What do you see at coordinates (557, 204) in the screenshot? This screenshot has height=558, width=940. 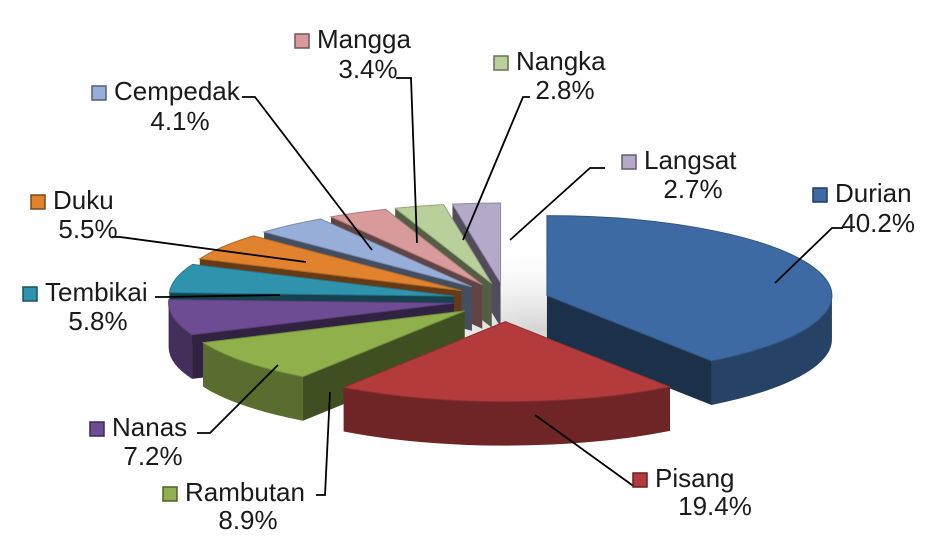 I see `leader-line-langsat` at bounding box center [557, 204].